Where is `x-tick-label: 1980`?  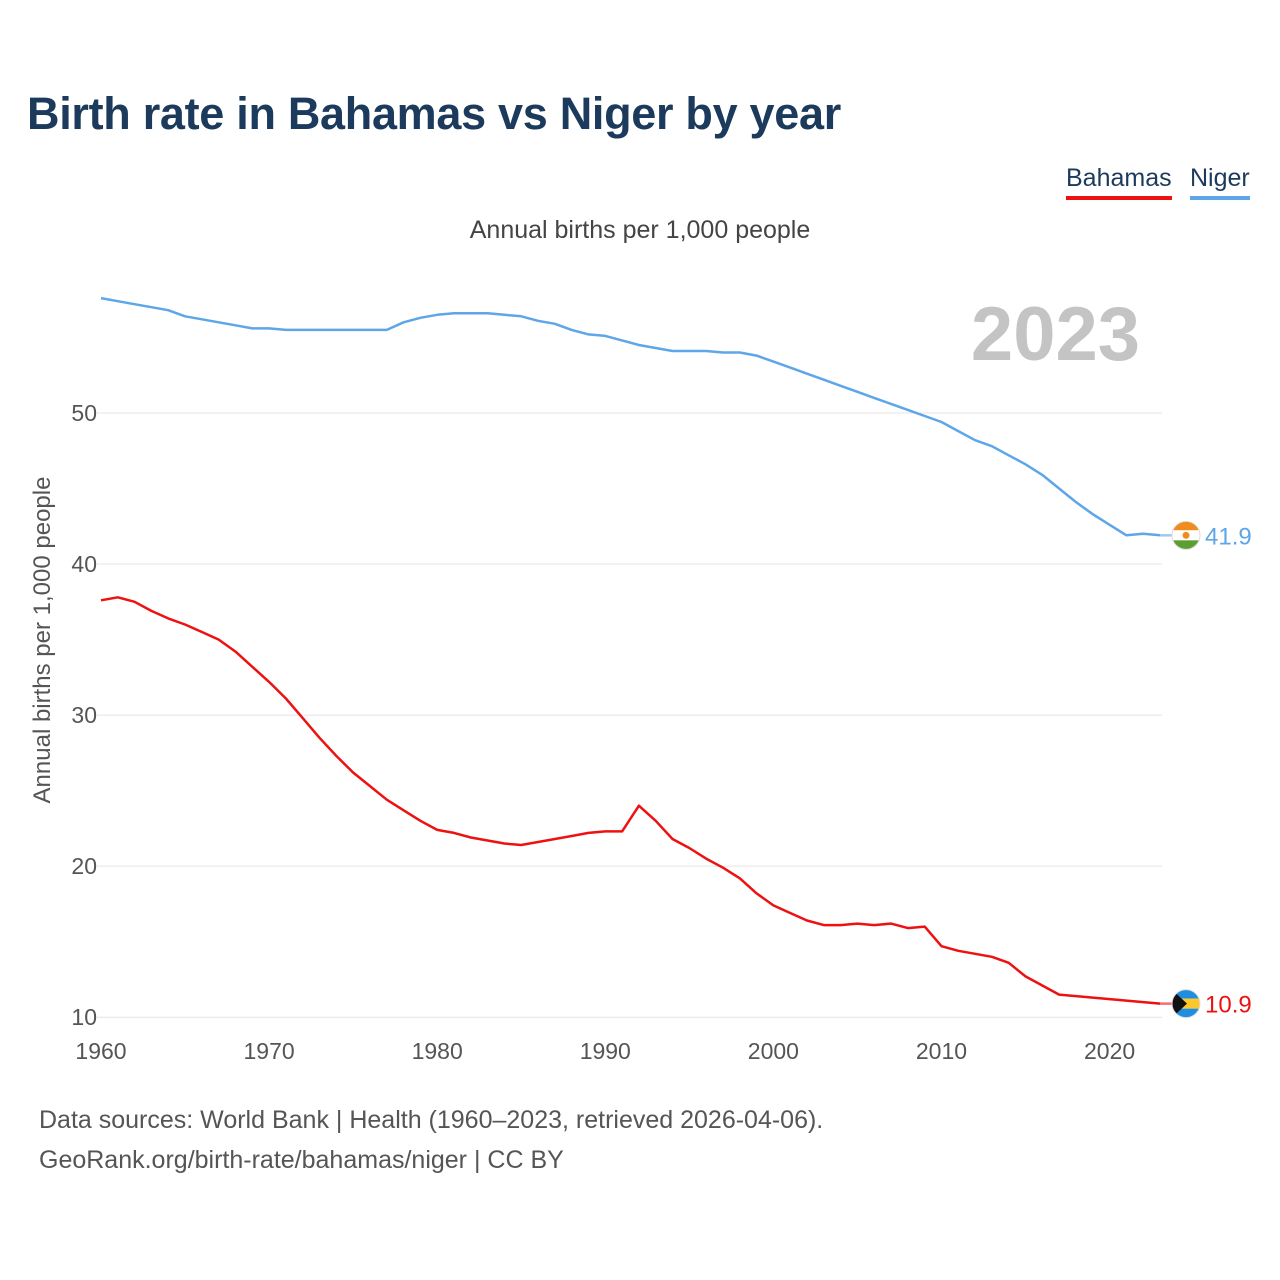 x-tick-label: 1980 is located at coordinates (437, 1051).